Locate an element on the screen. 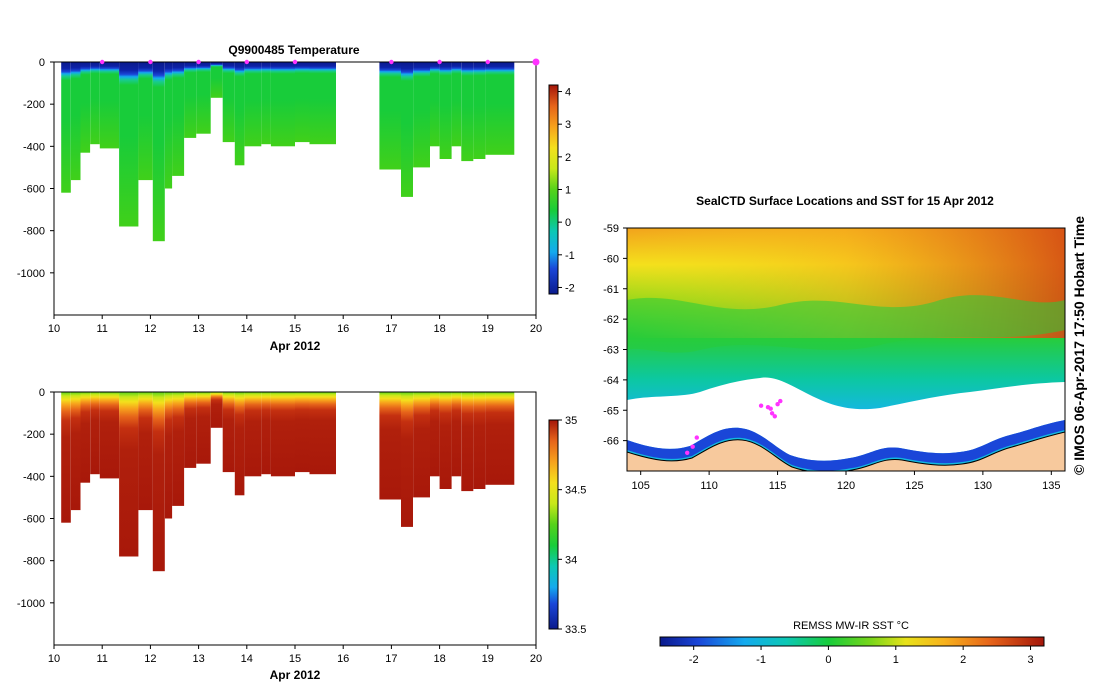  map-x-tick-label: 120 is located at coordinates (846, 486).